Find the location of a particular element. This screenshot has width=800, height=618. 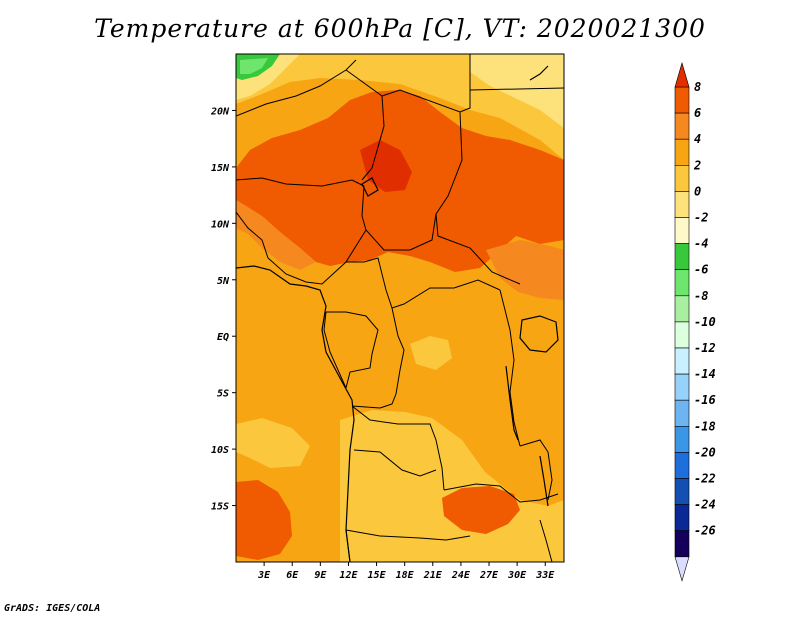

colorbar-label: -24 is located at coordinates (705, 505).